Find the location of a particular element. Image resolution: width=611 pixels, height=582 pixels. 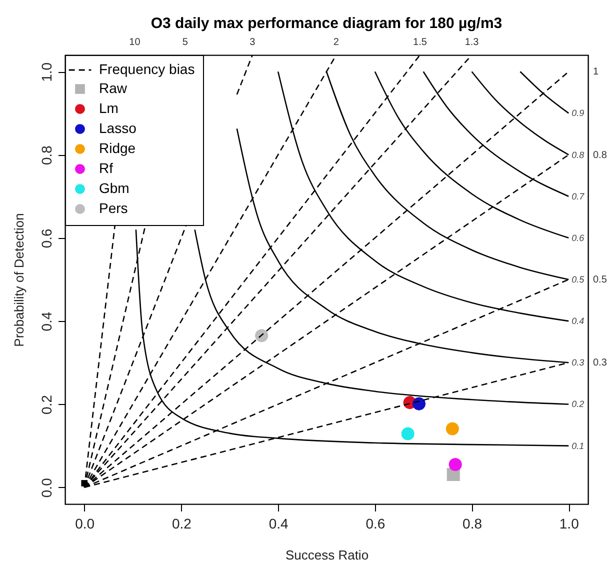

series-label: 0.6 is located at coordinates (578, 237).